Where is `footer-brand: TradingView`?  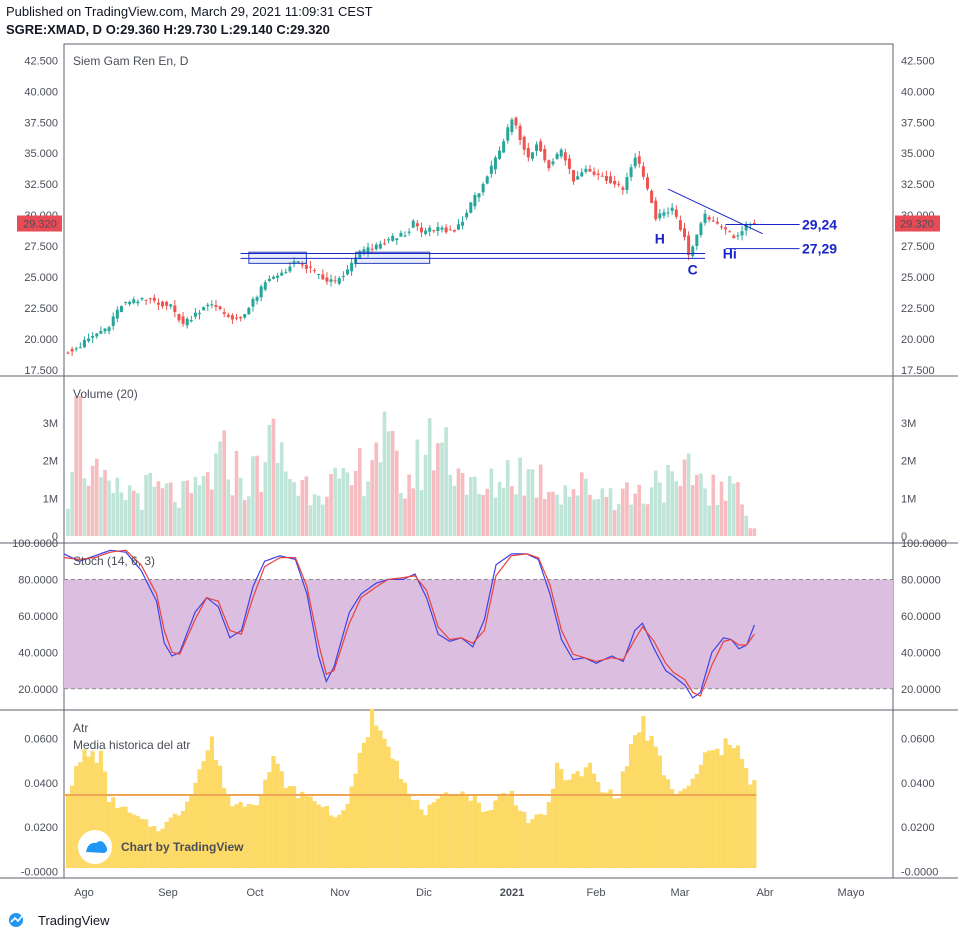 footer-brand: TradingView is located at coordinates (59, 920).